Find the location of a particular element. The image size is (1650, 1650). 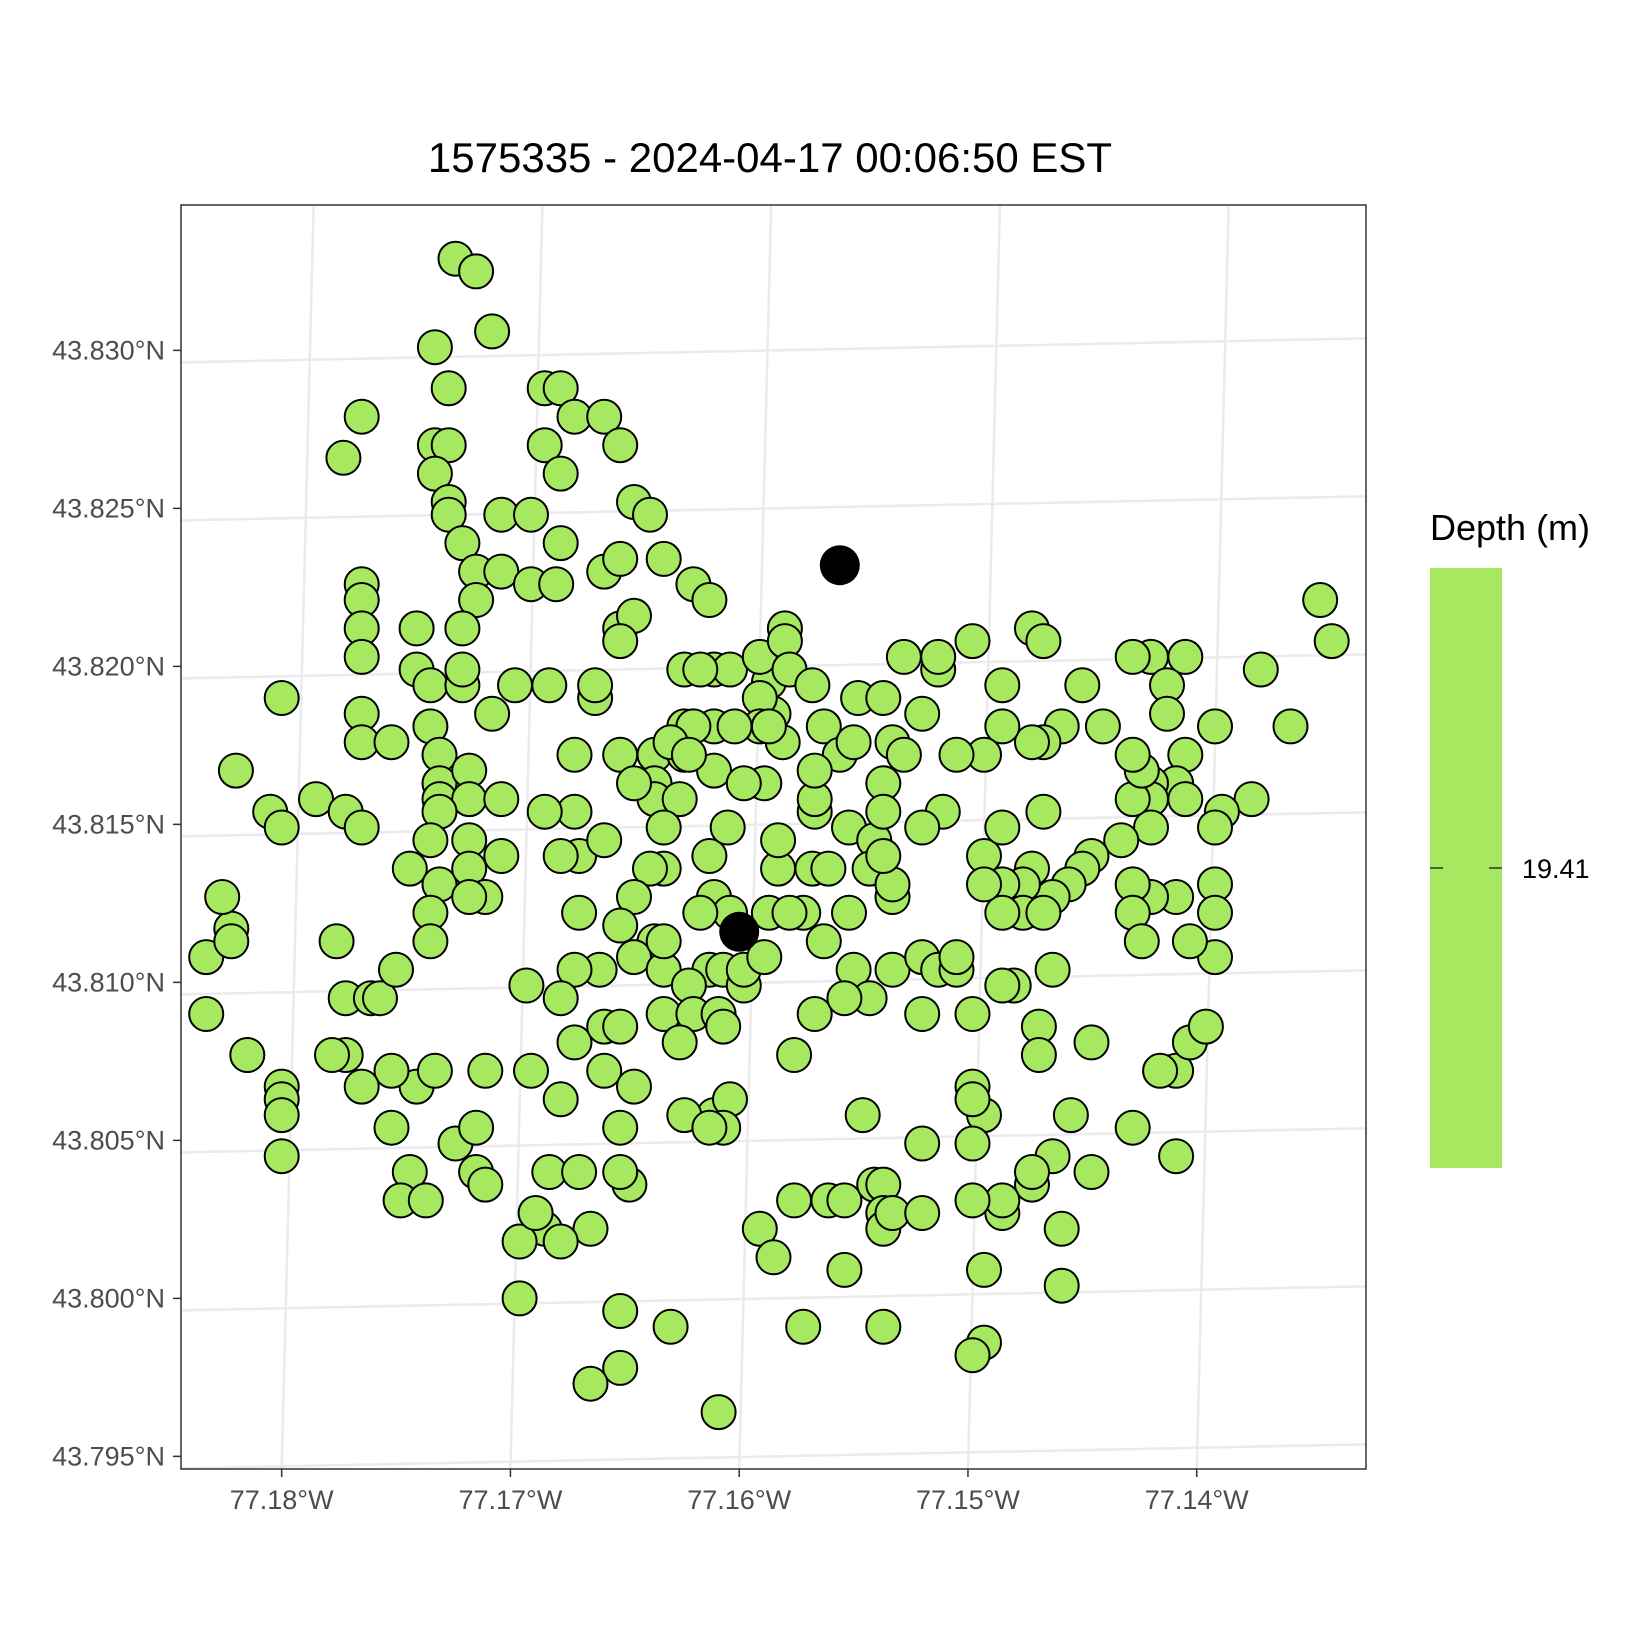

gridline-x is located at coordinates (755, 837).